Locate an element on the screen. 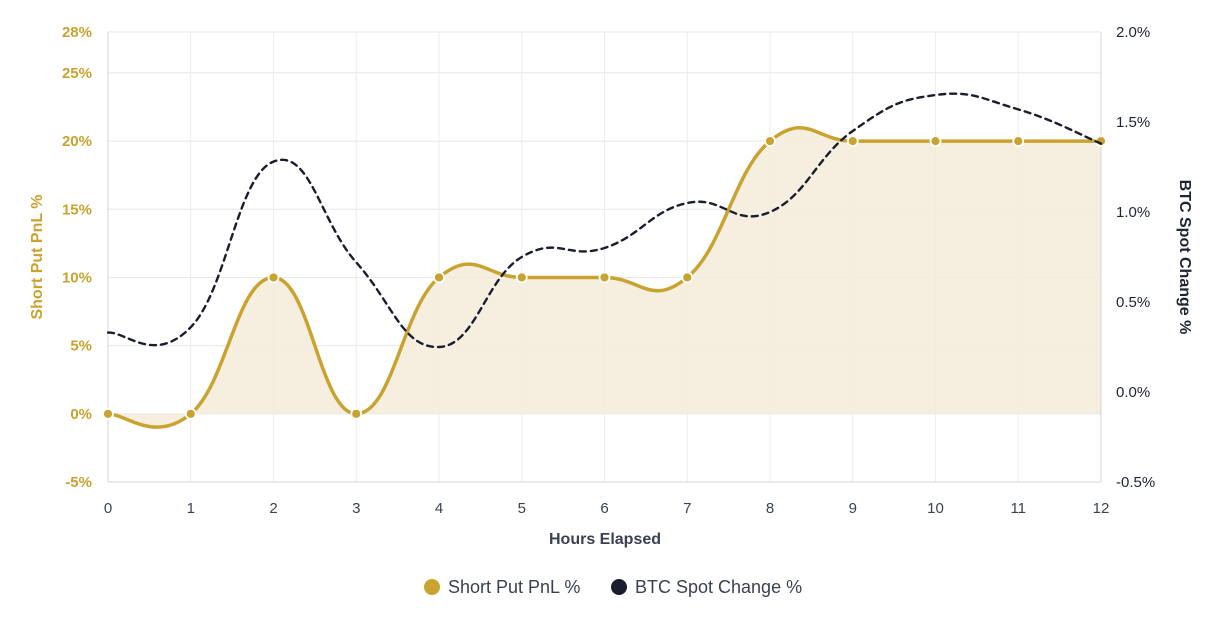 Image resolution: width=1213 pixels, height=618 pixels. y-right-tick-label: 0.5% is located at coordinates (1133, 302).